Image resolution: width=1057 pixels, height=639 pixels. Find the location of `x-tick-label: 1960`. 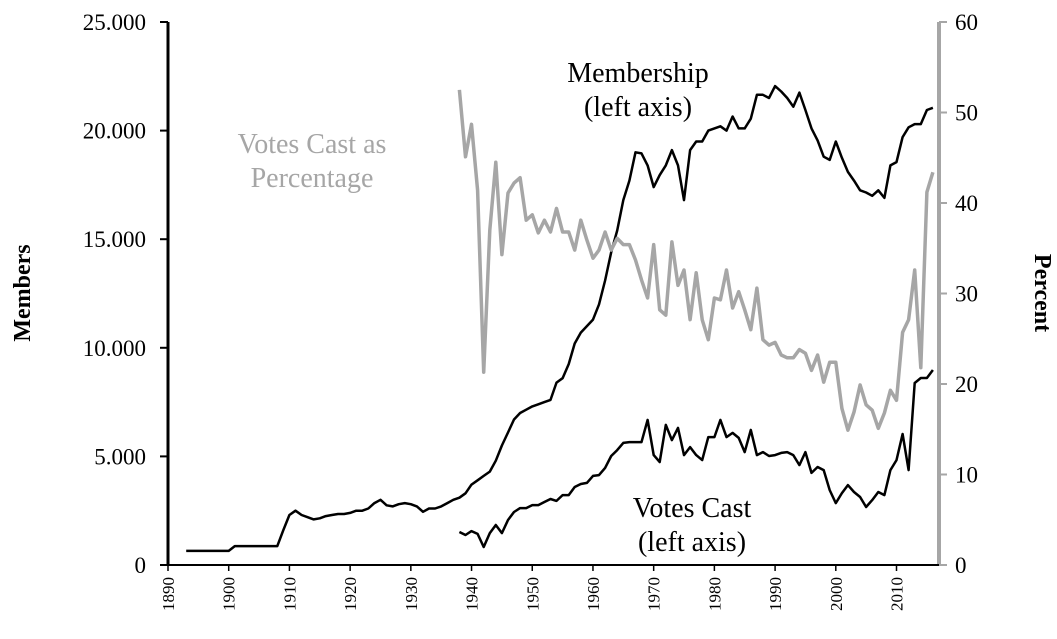

x-tick-label: 1960 is located at coordinates (593, 594).